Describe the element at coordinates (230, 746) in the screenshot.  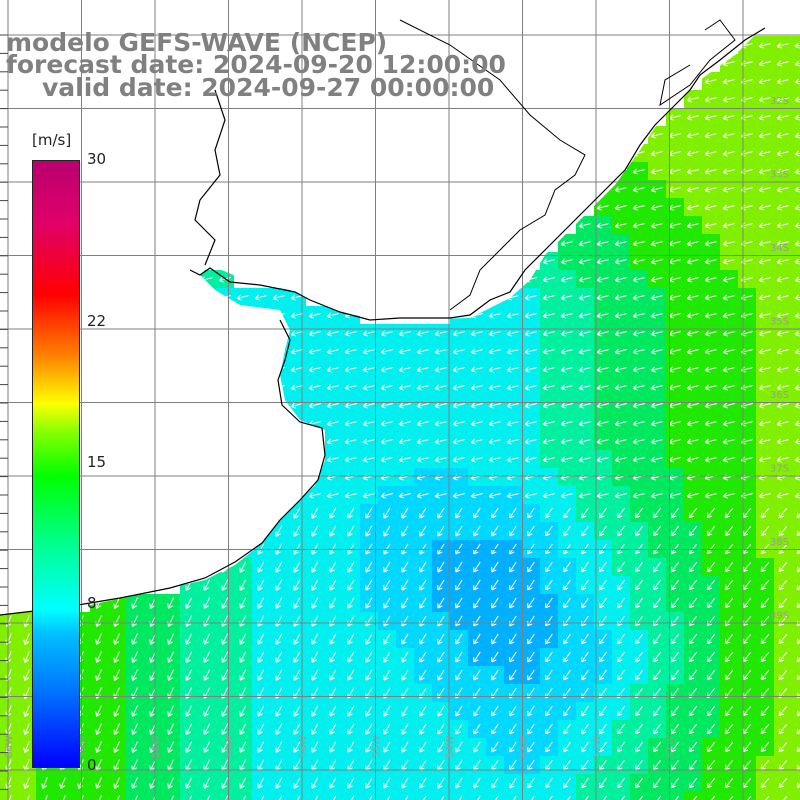
I see `lon-label: 57W` at that location.